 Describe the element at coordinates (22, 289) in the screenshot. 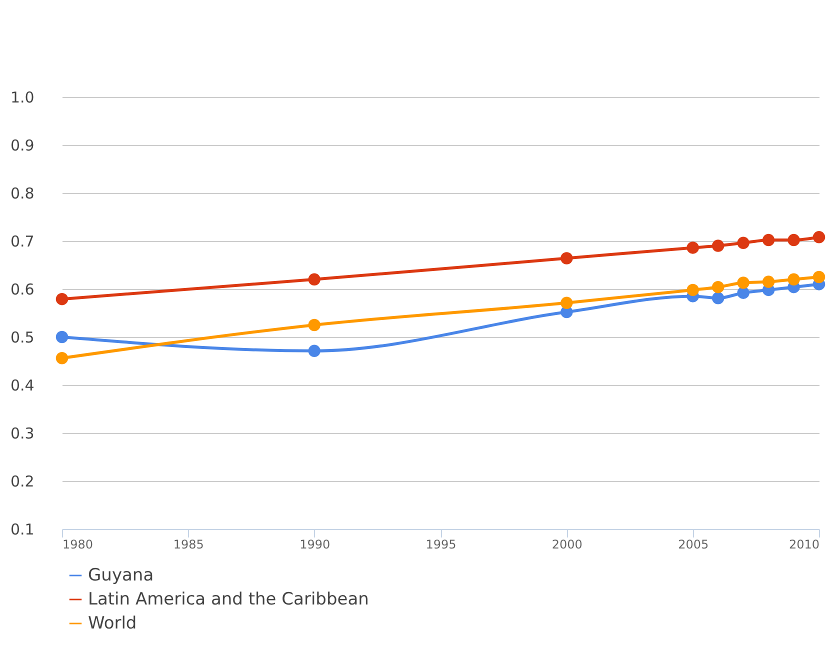

I see `y-tick-label: 0.6` at that location.